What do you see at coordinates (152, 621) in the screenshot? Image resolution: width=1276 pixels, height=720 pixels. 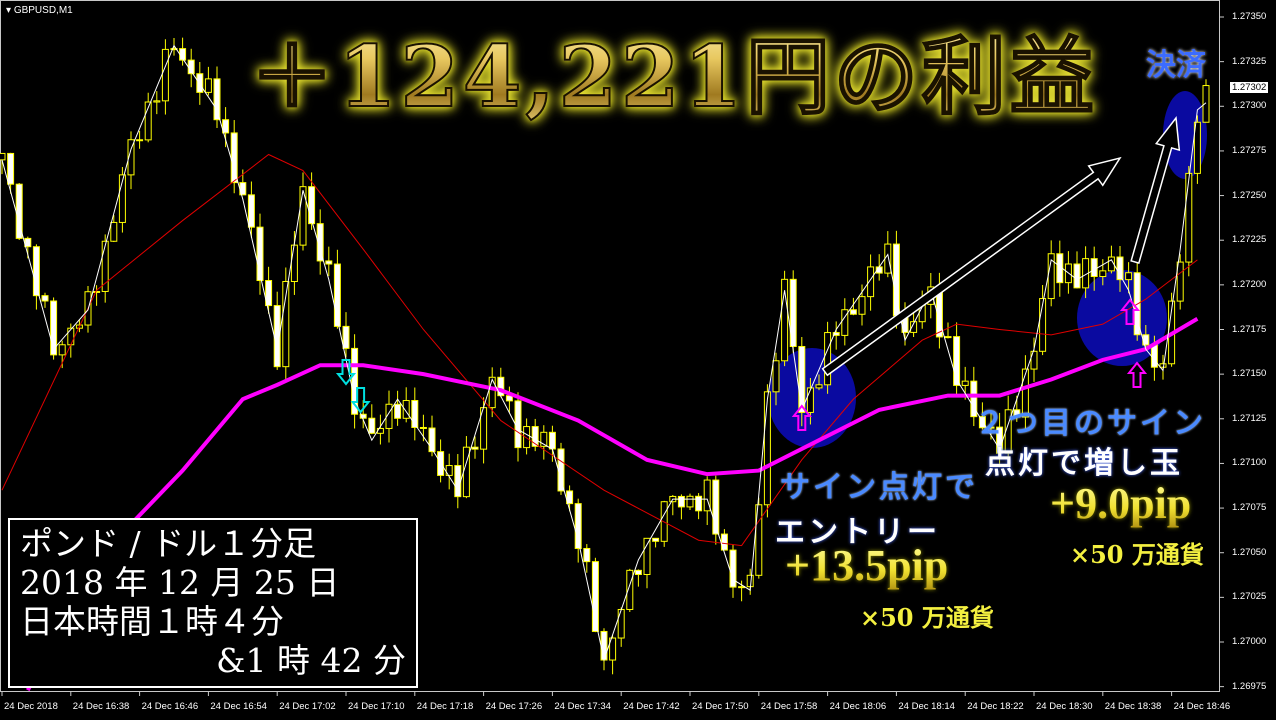 I see `info-line-time1: 日本時間１時４分` at bounding box center [152, 621].